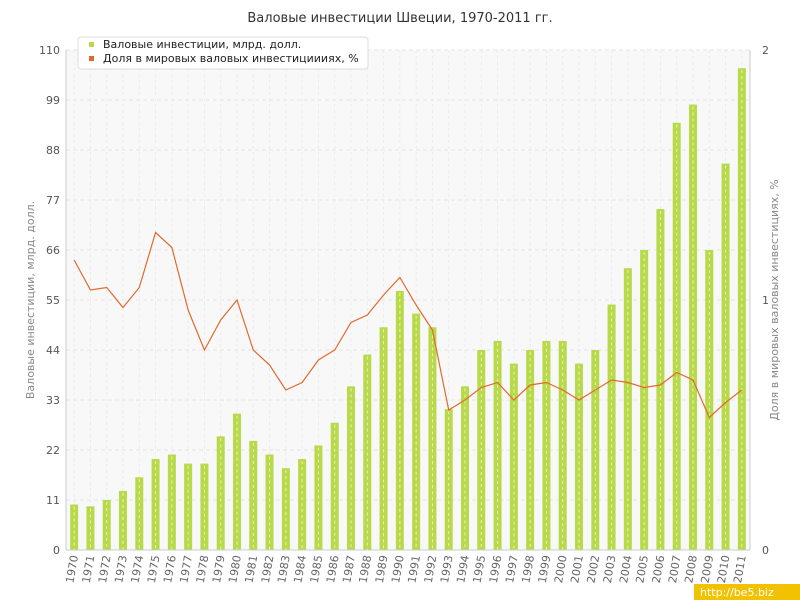 The image size is (800, 600). I want to click on x-tick-label: 2008, so click(691, 569).